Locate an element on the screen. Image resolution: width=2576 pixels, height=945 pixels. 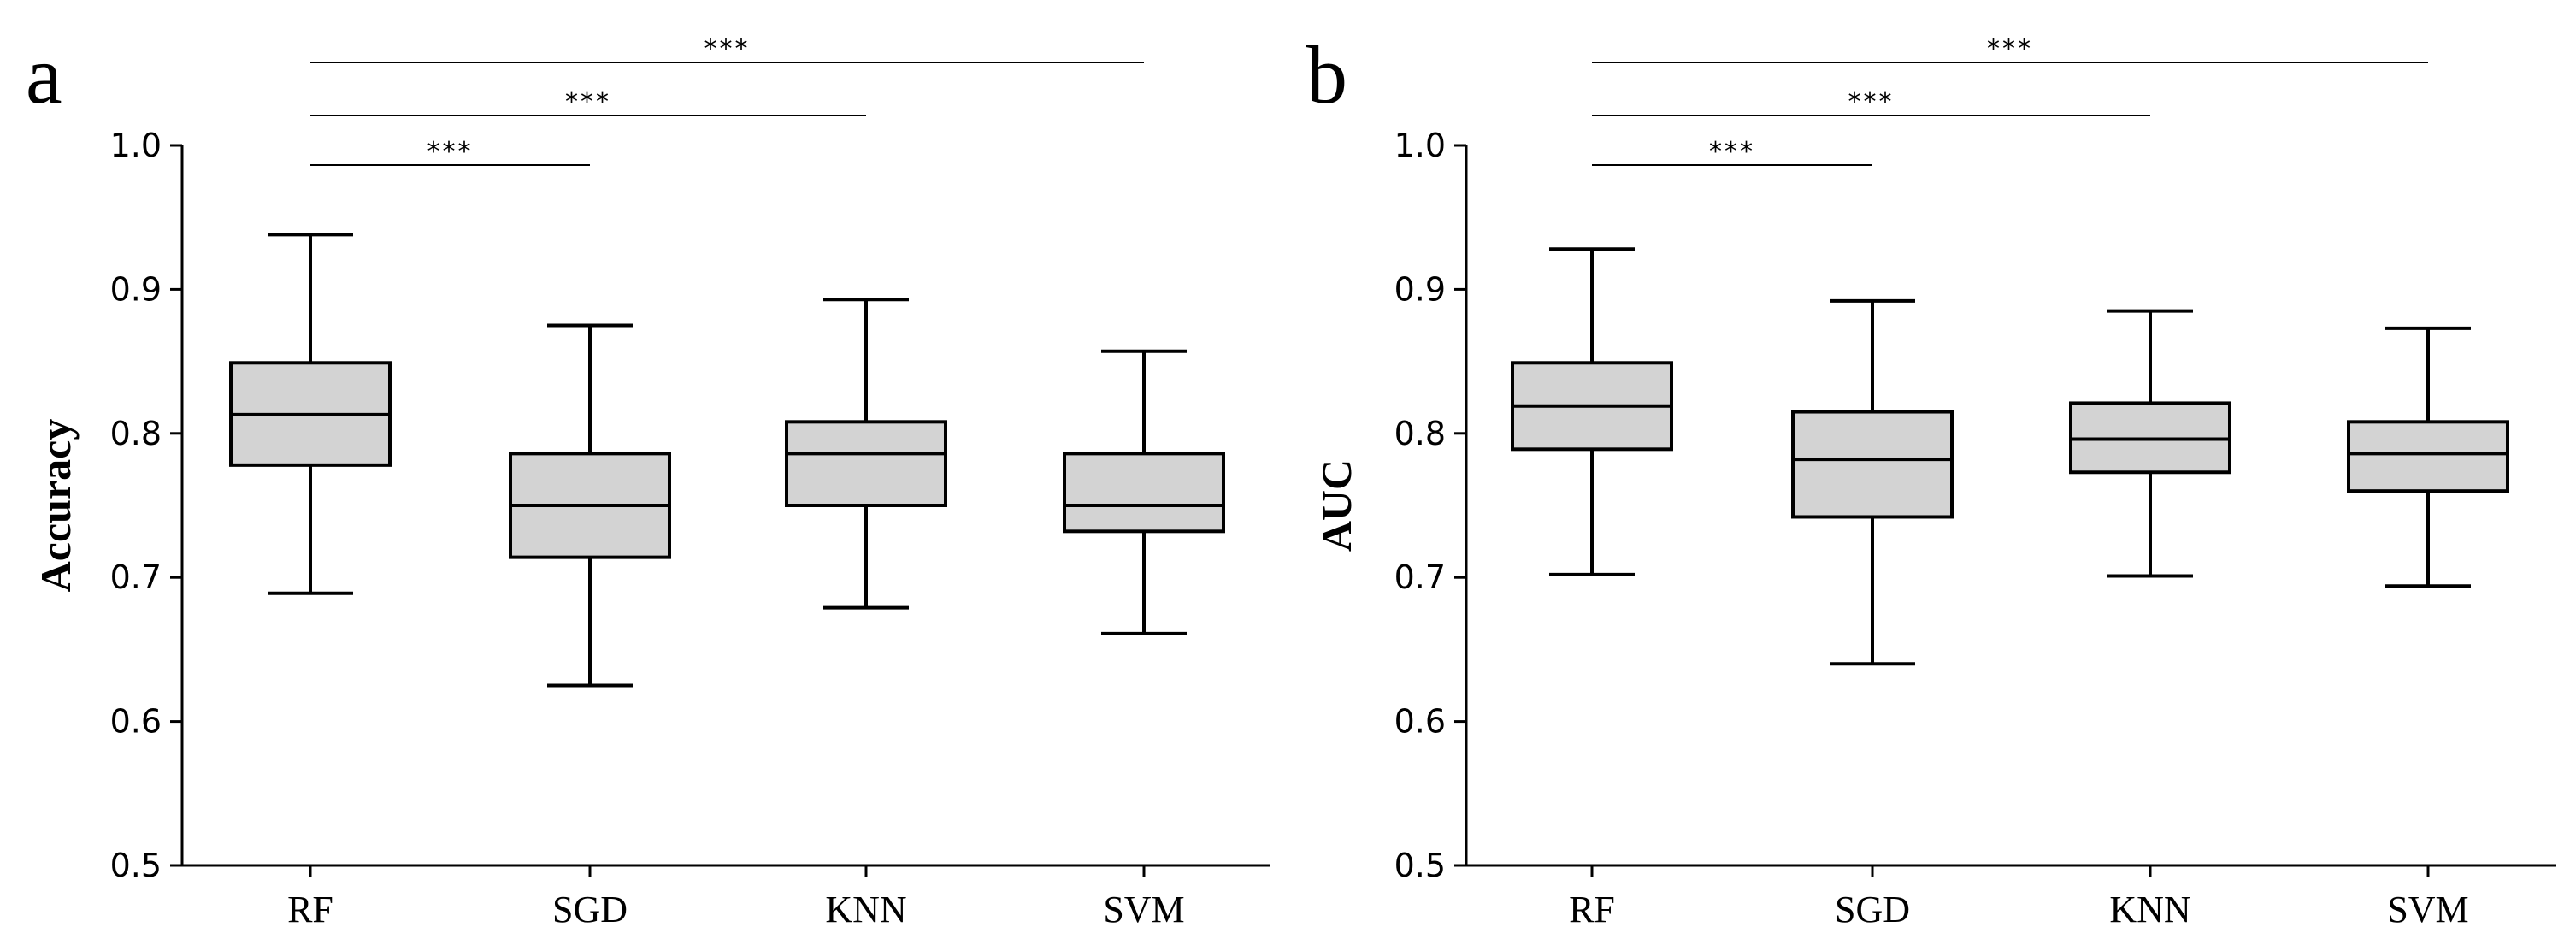
panel-letter: b is located at coordinates (1326, 75).